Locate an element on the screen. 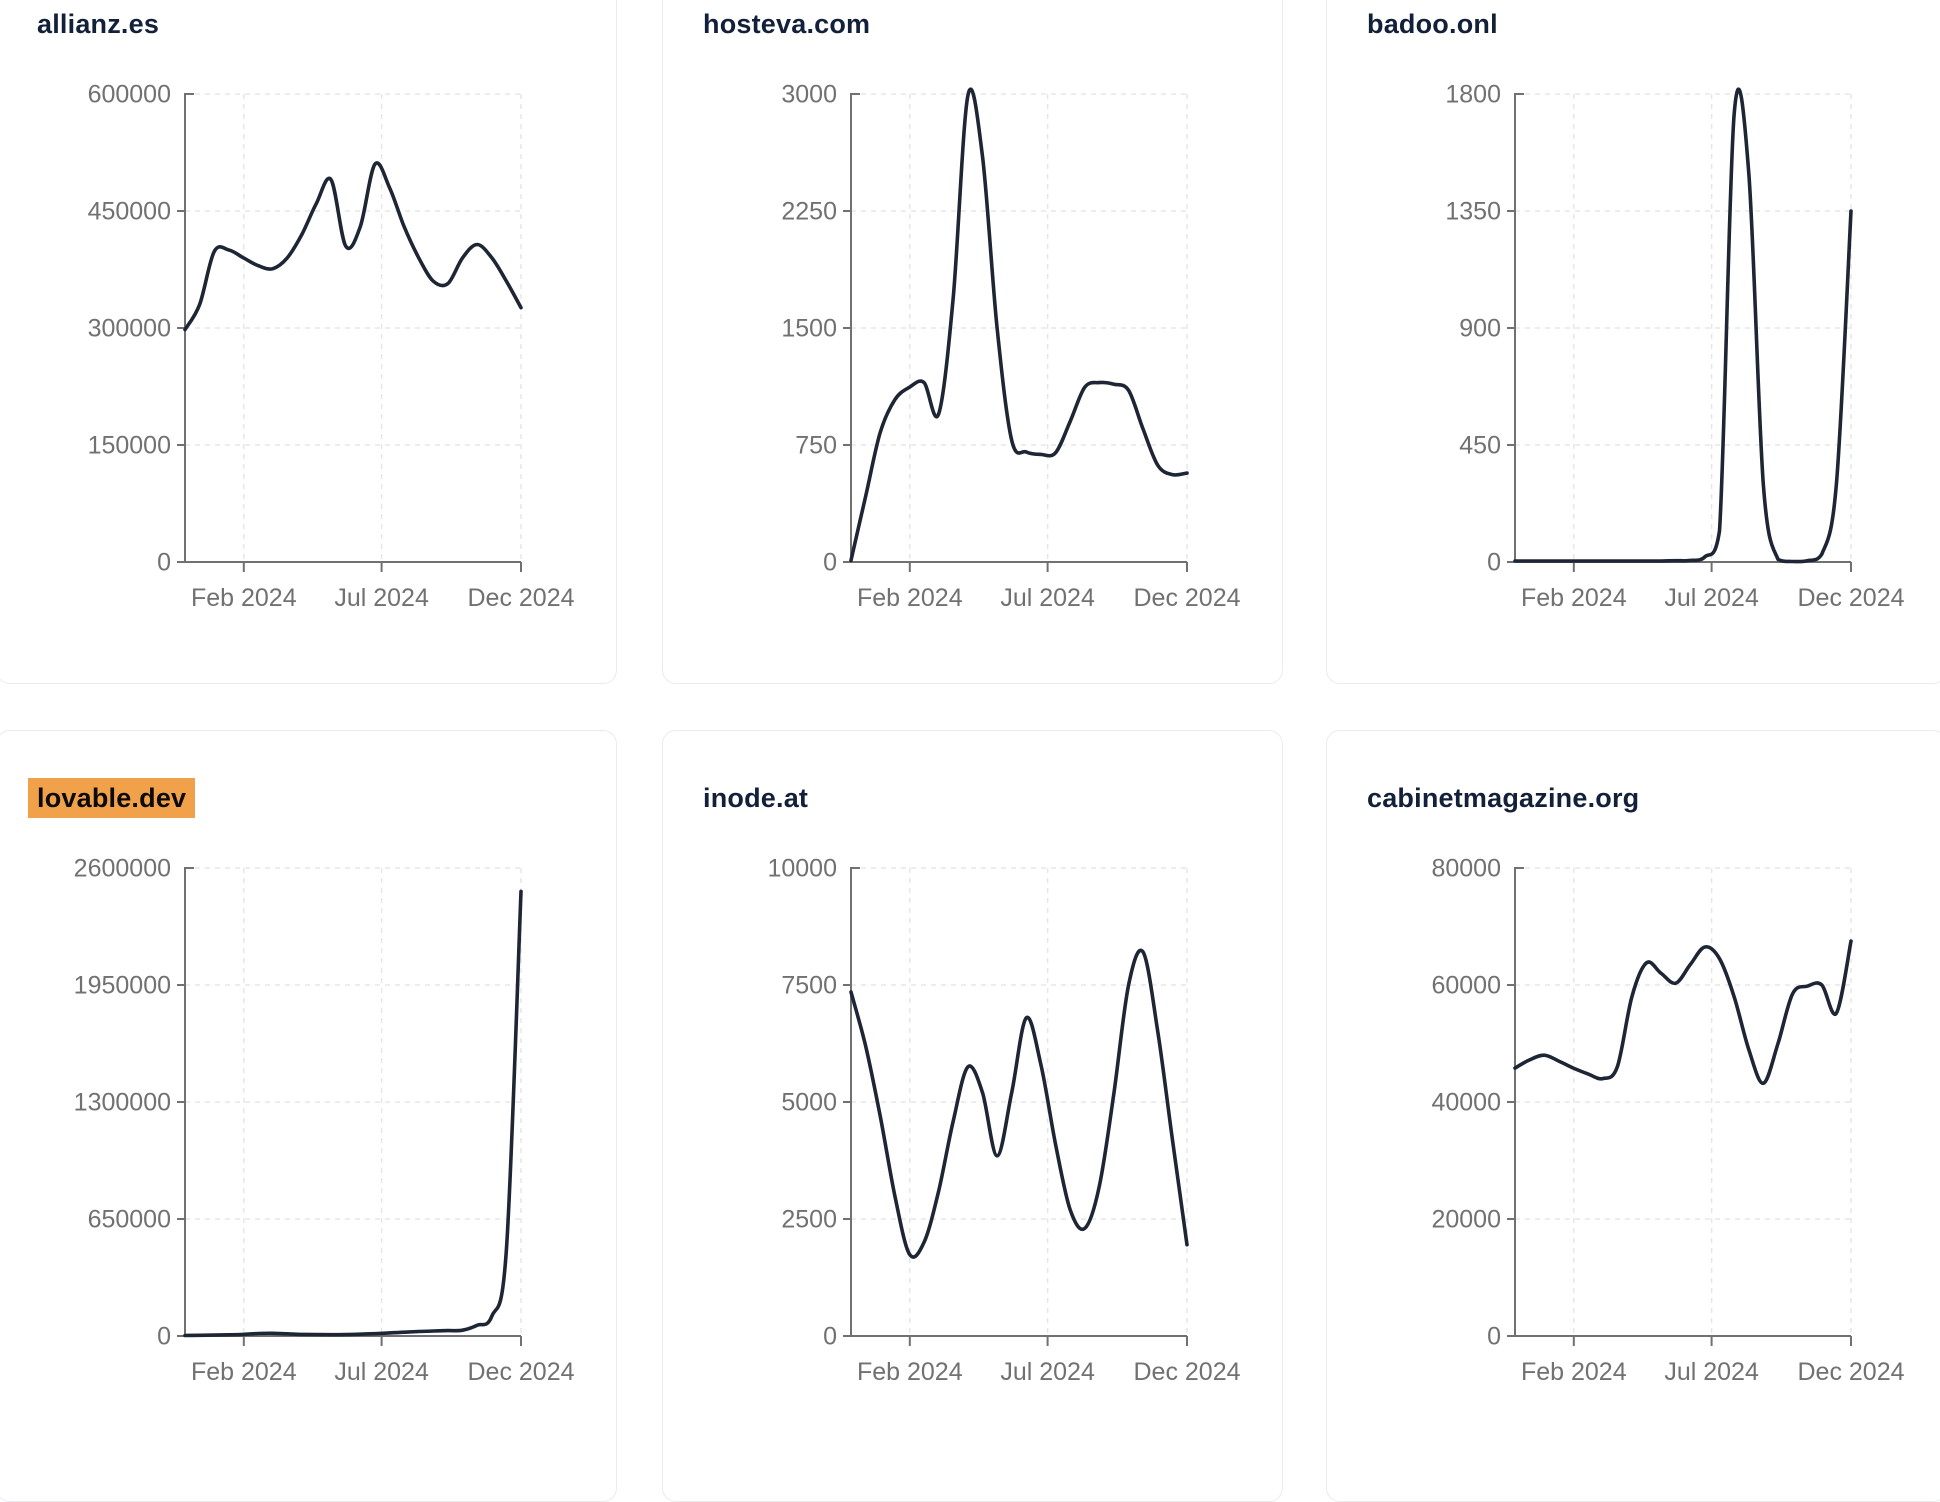 This screenshot has height=1502, width=1940. domain-title: cabinetmagazine.org is located at coordinates (1503, 798).